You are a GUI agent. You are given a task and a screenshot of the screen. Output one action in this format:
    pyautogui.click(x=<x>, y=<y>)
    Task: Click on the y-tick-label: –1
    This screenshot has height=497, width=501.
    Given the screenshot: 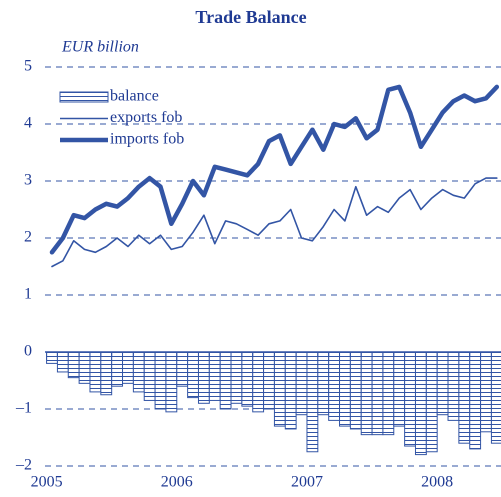 What is the action you would take?
    pyautogui.click(x=23, y=408)
    